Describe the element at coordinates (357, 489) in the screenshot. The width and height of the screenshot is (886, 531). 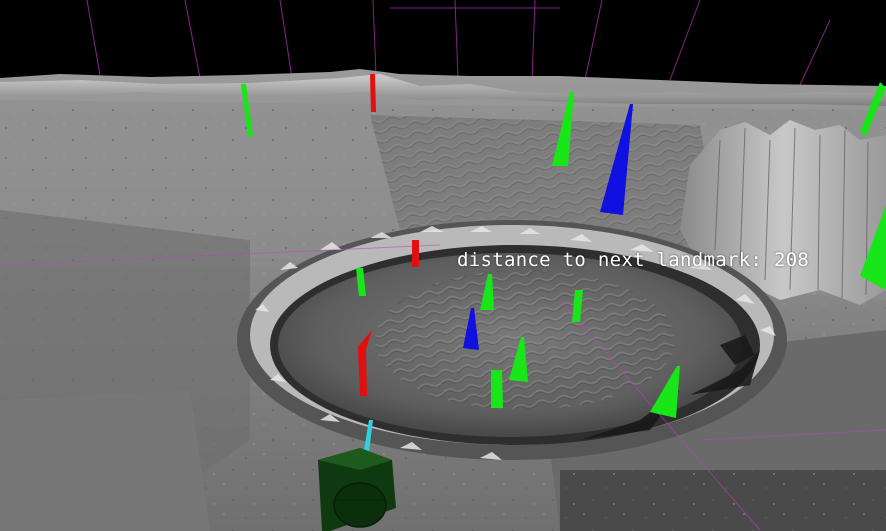
I see `rover-avatar` at that location.